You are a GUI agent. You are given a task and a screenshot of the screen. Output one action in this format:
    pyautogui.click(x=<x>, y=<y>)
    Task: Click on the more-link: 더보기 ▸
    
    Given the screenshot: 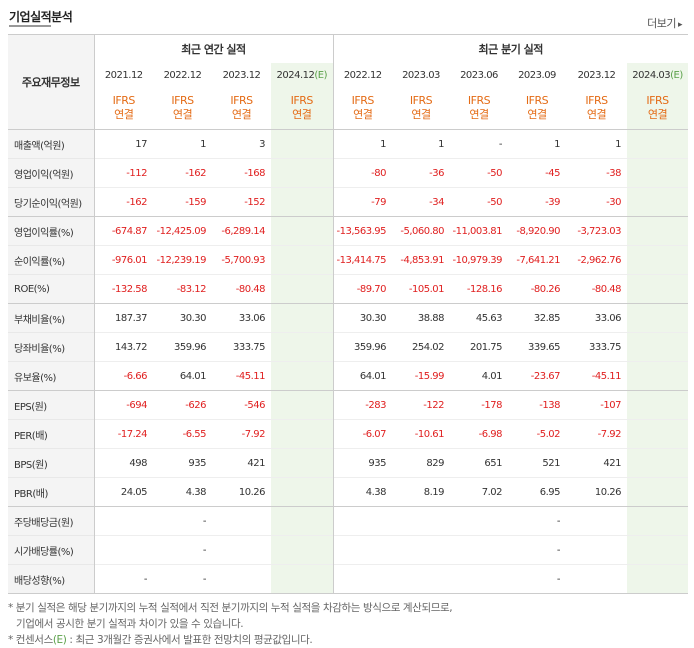 What is the action you would take?
    pyautogui.click(x=664, y=23)
    